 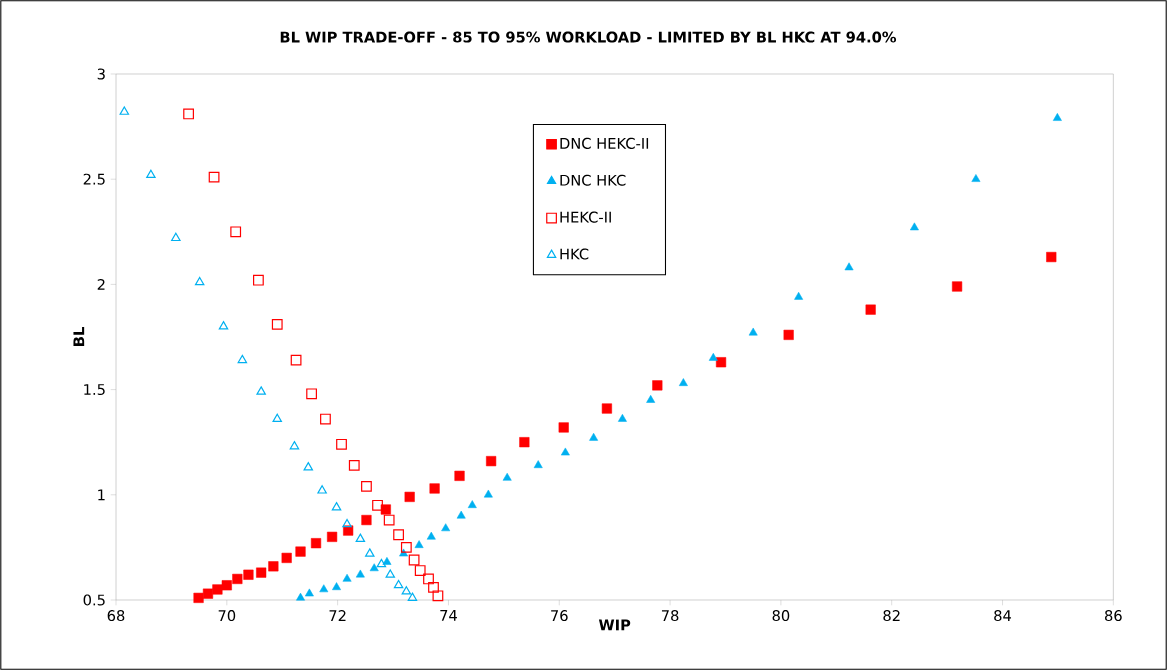 What do you see at coordinates (1113, 616) in the screenshot?
I see `x-tick-label: 86` at bounding box center [1113, 616].